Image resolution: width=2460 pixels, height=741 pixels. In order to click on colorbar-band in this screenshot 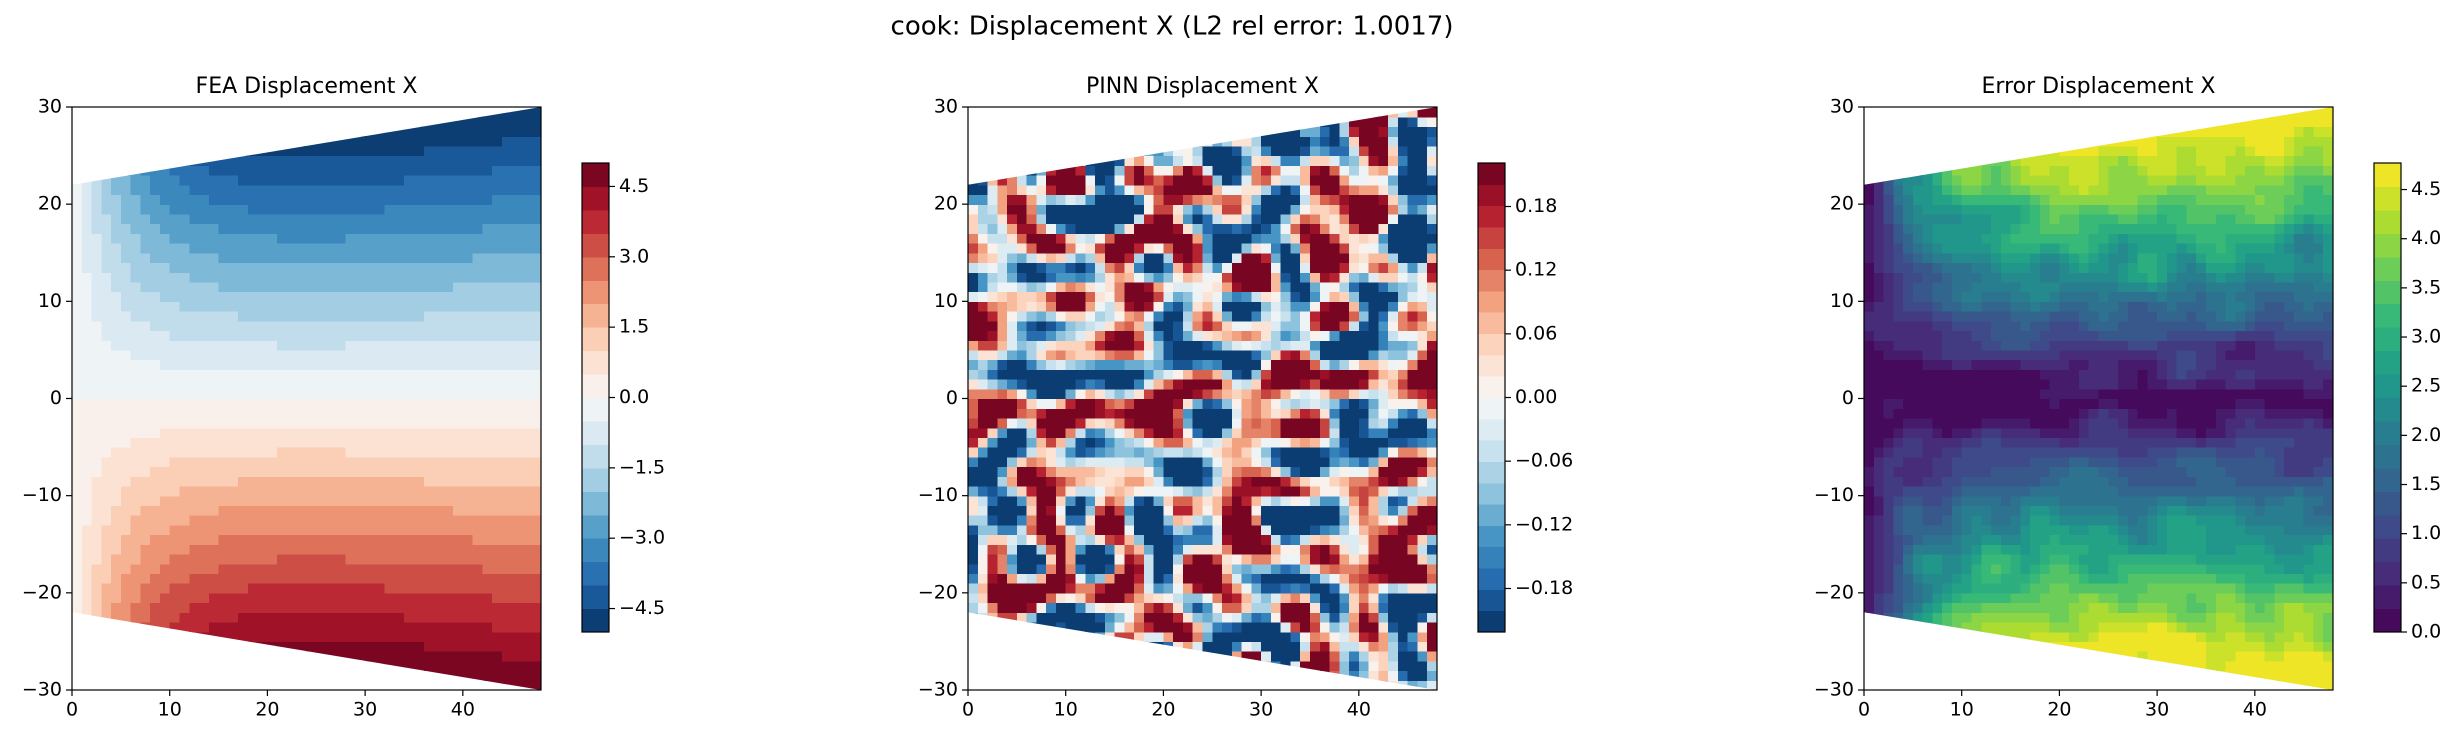, I will do `click(595, 245)`.